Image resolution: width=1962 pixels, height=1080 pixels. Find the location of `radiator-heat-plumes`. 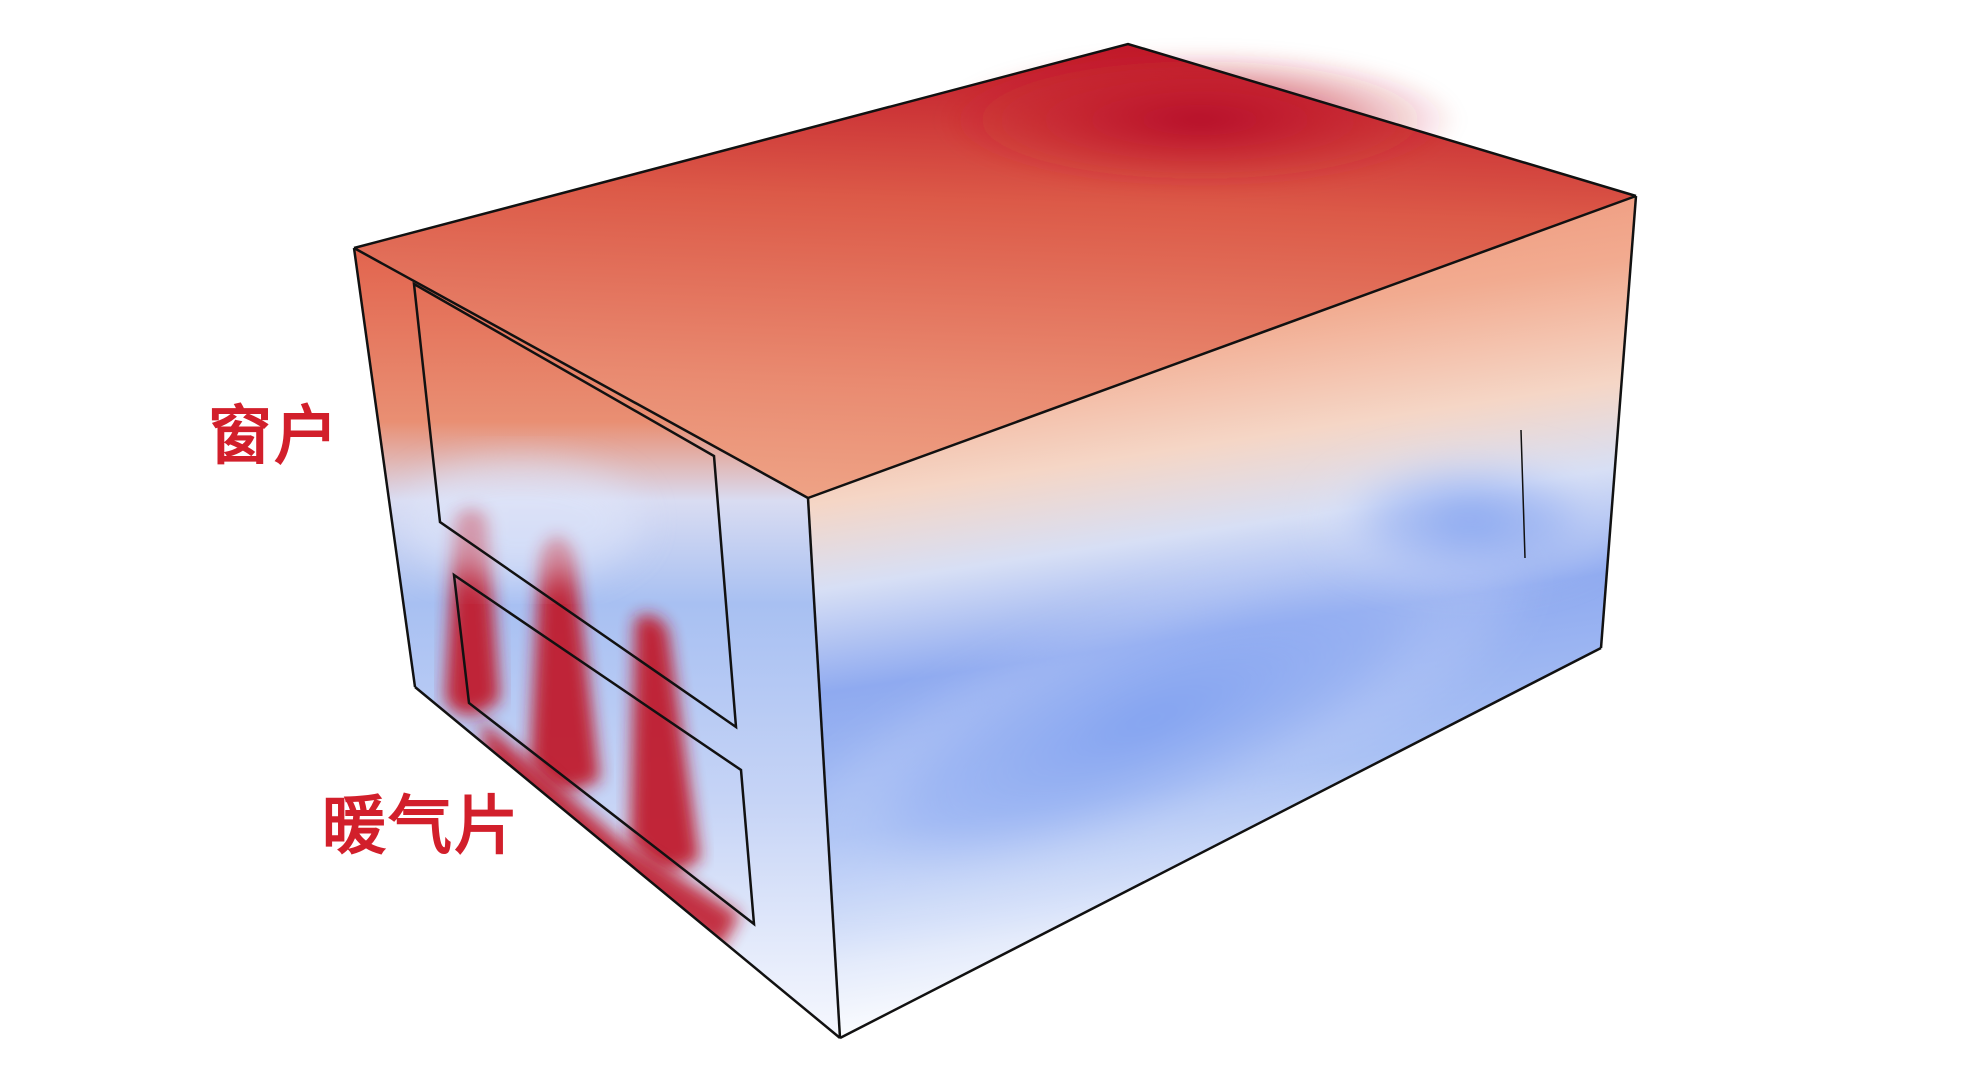

radiator-heat-plumes is located at coordinates (570, 705).